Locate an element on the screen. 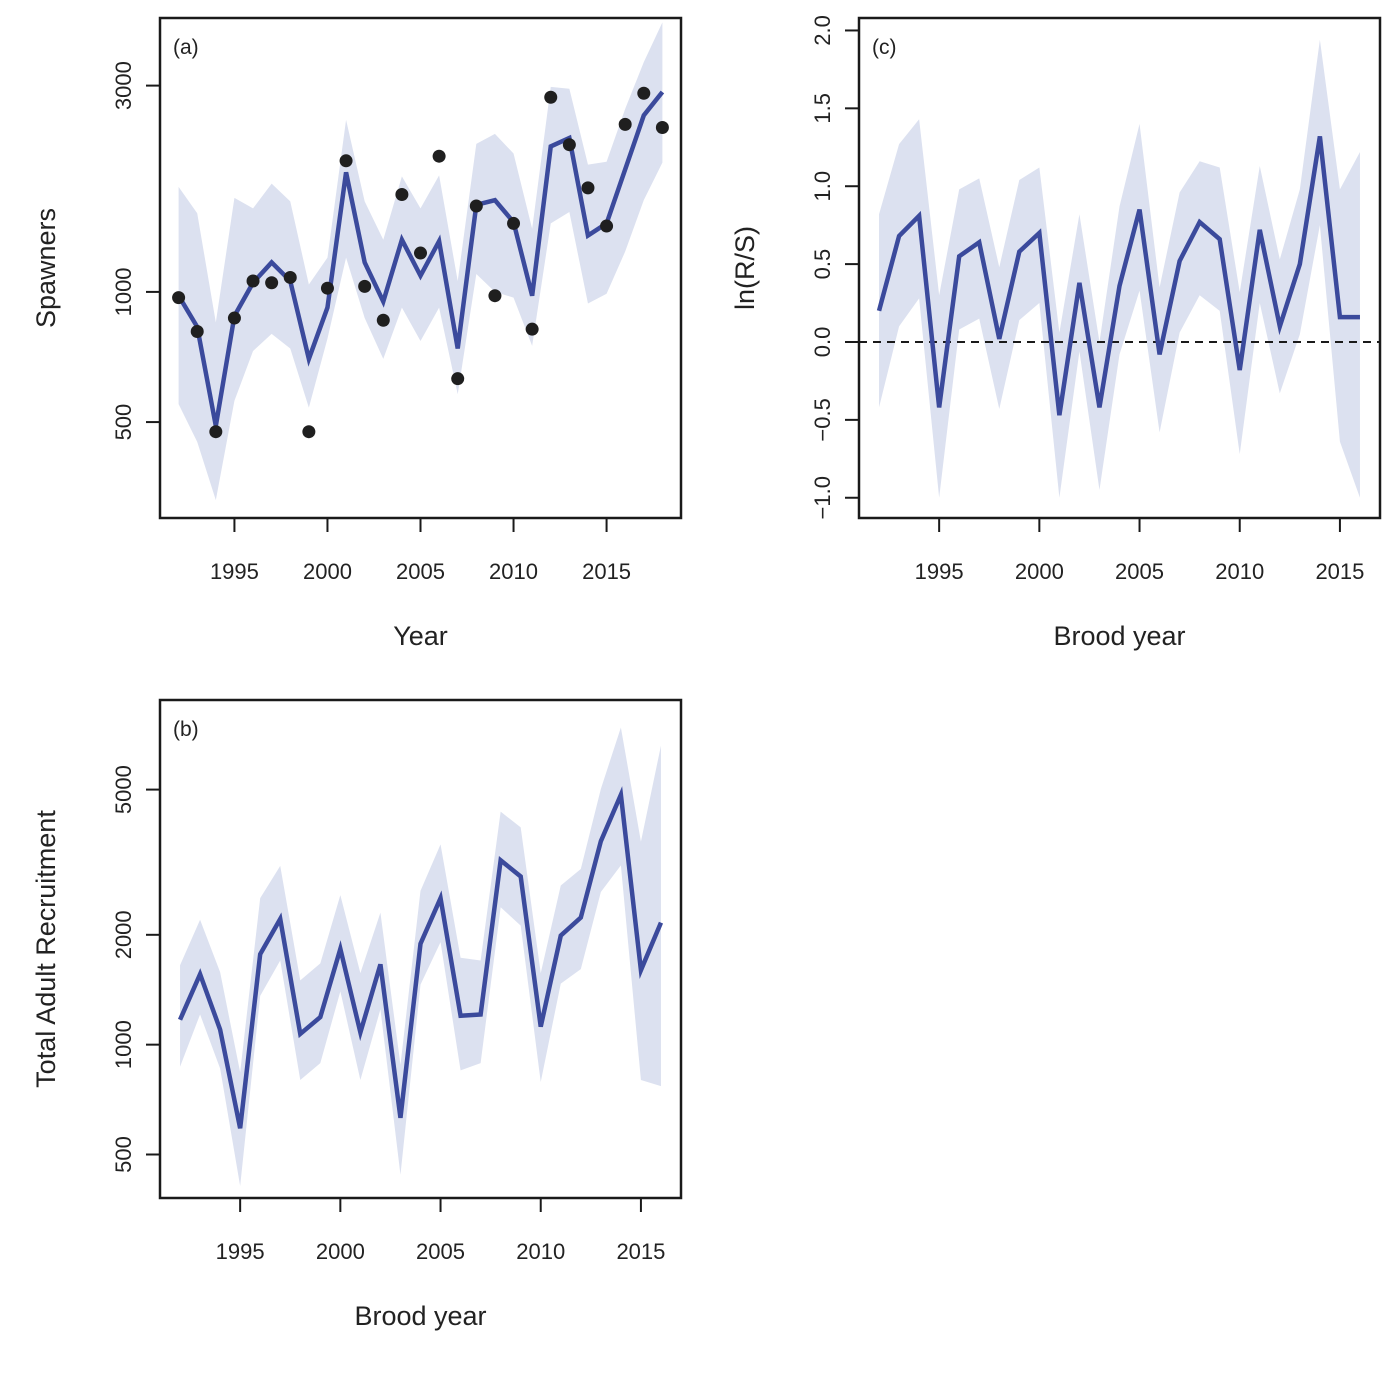 This screenshot has height=1400, width=1400. x-axis-title-a: Year is located at coordinates (420, 636).